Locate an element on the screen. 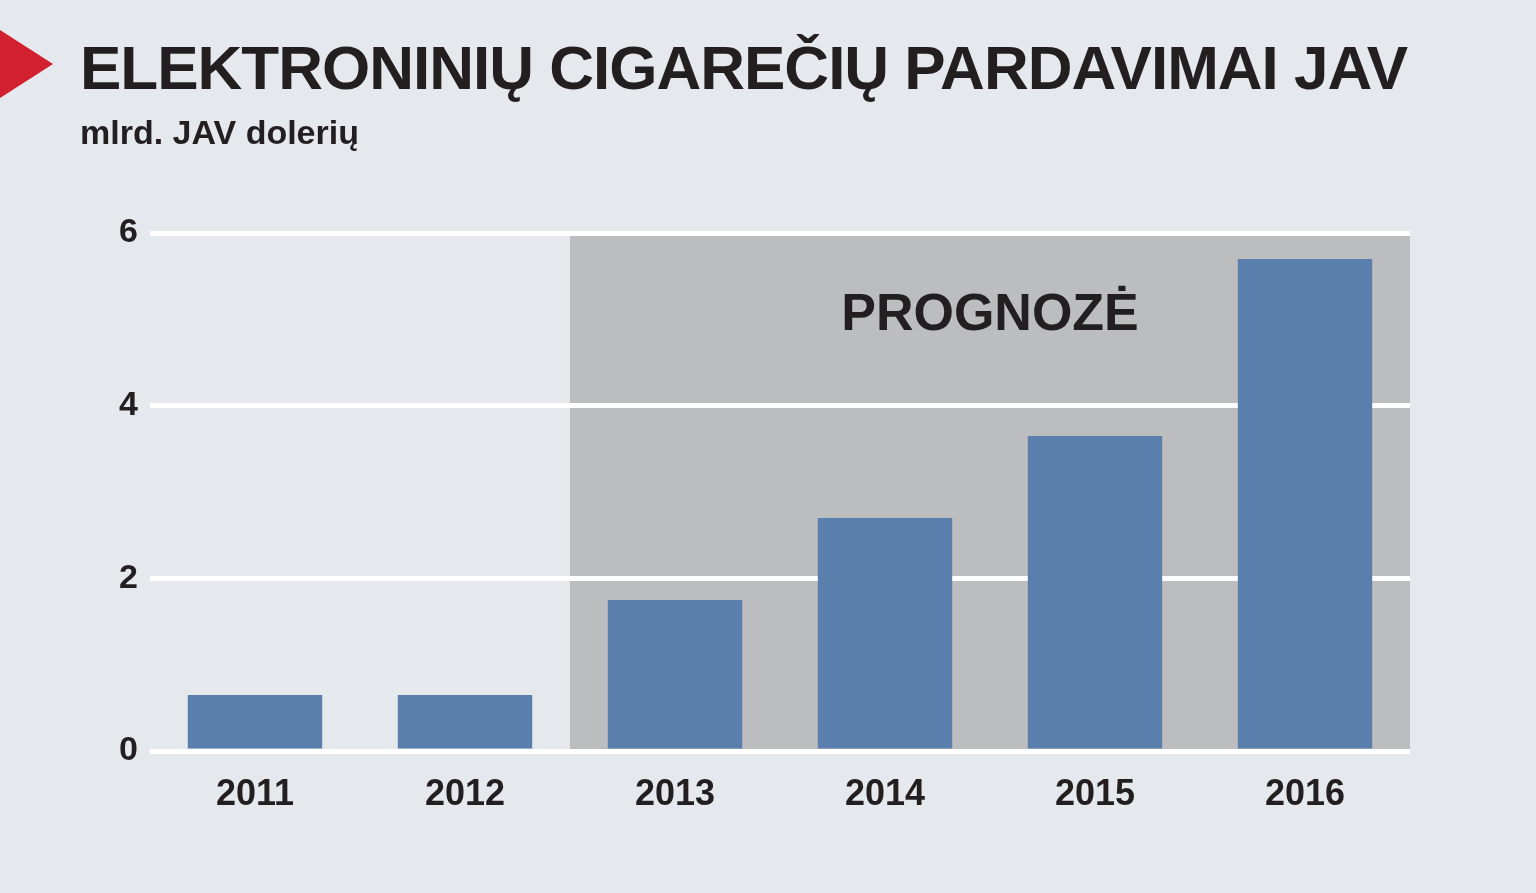  y-tick-label: 6 is located at coordinates (128, 230).